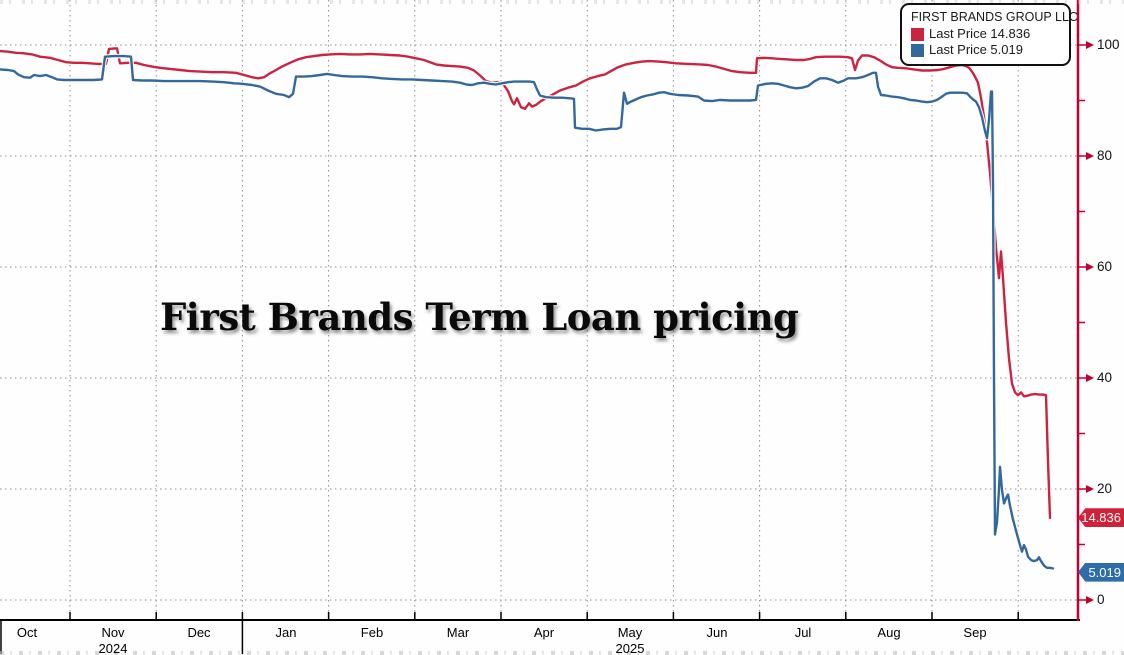  I want to click on y-axis-tick-label: 40, so click(1105, 377).